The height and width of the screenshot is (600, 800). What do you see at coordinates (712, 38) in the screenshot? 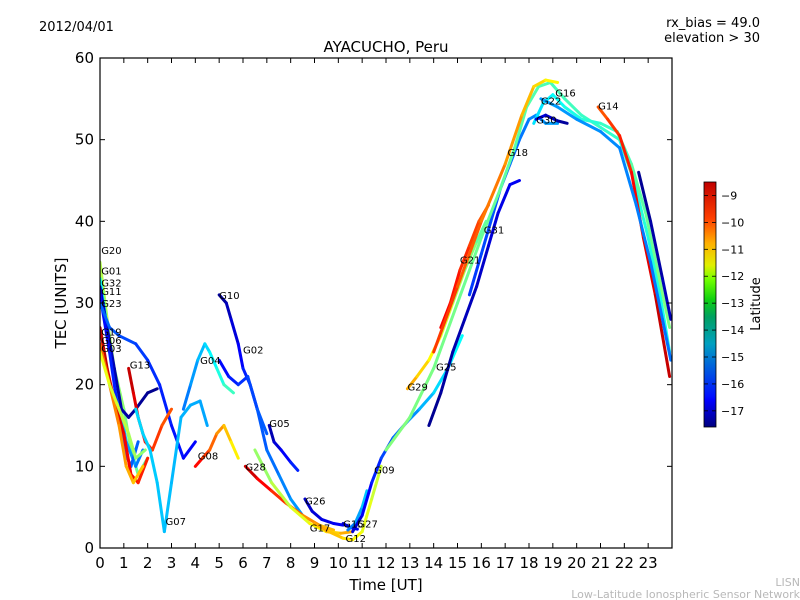
I see `elevation-label: elevation > 30` at bounding box center [712, 38].